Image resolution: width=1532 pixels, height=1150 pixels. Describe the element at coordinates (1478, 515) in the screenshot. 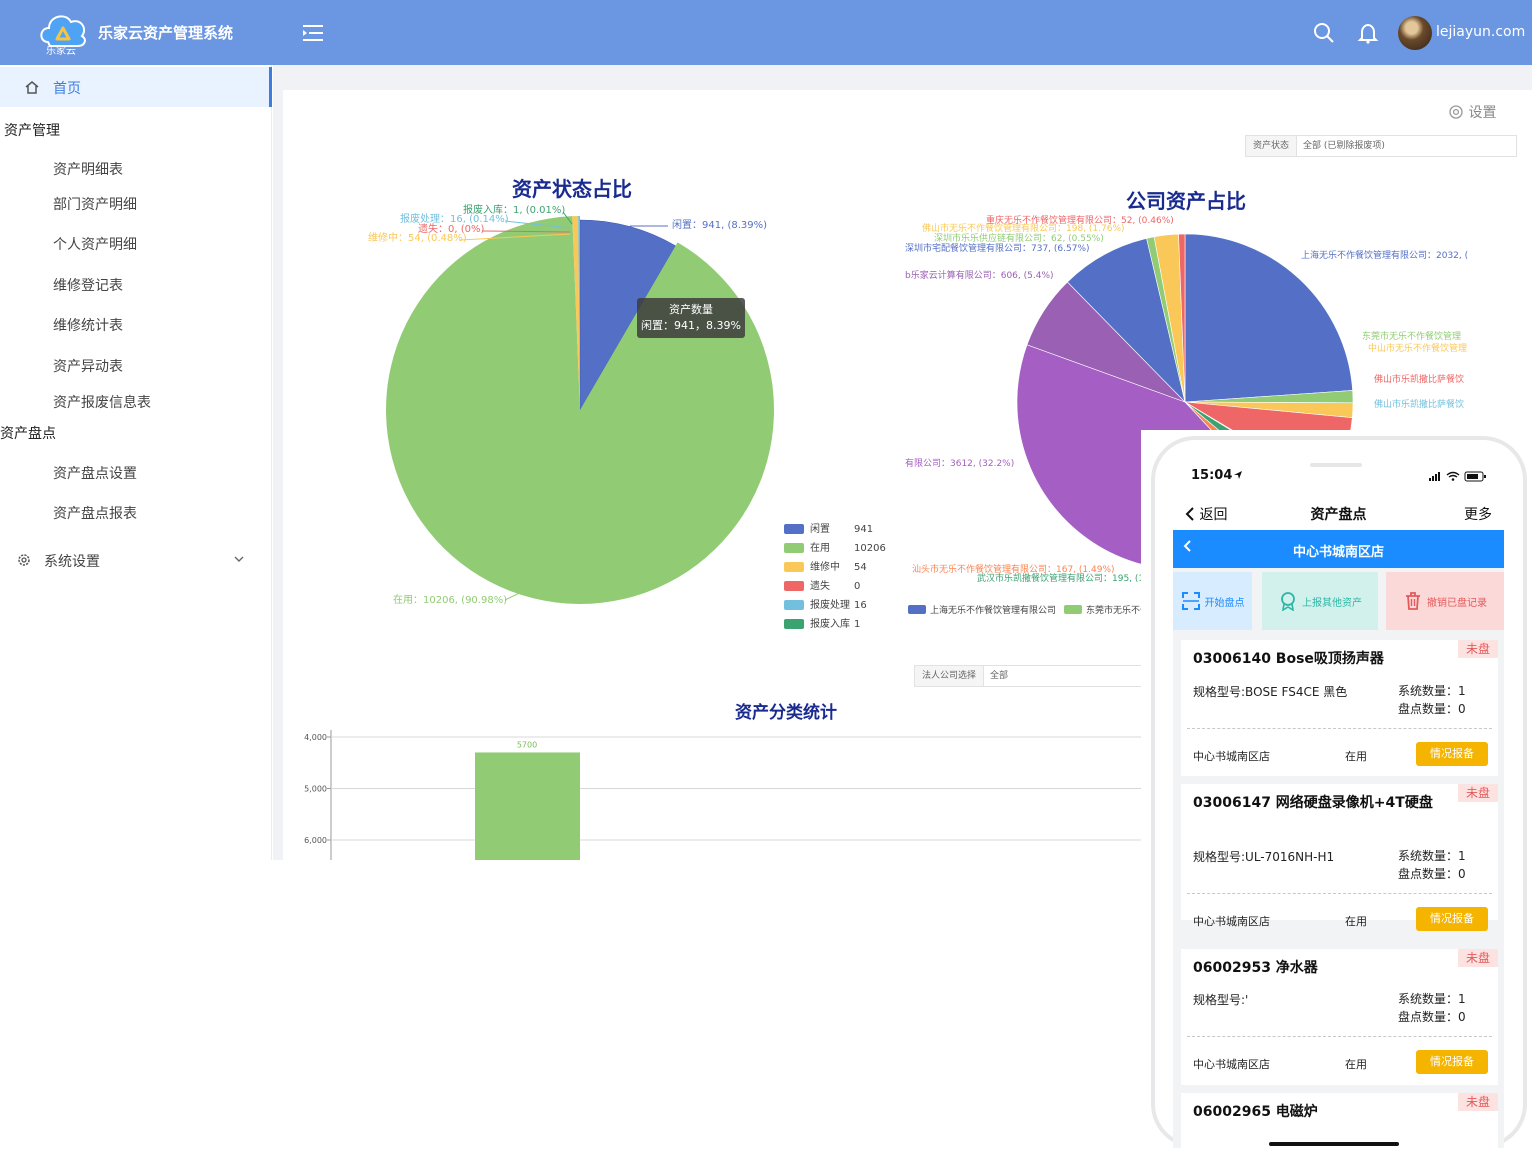

I see `nav-more-button: 更多` at that location.